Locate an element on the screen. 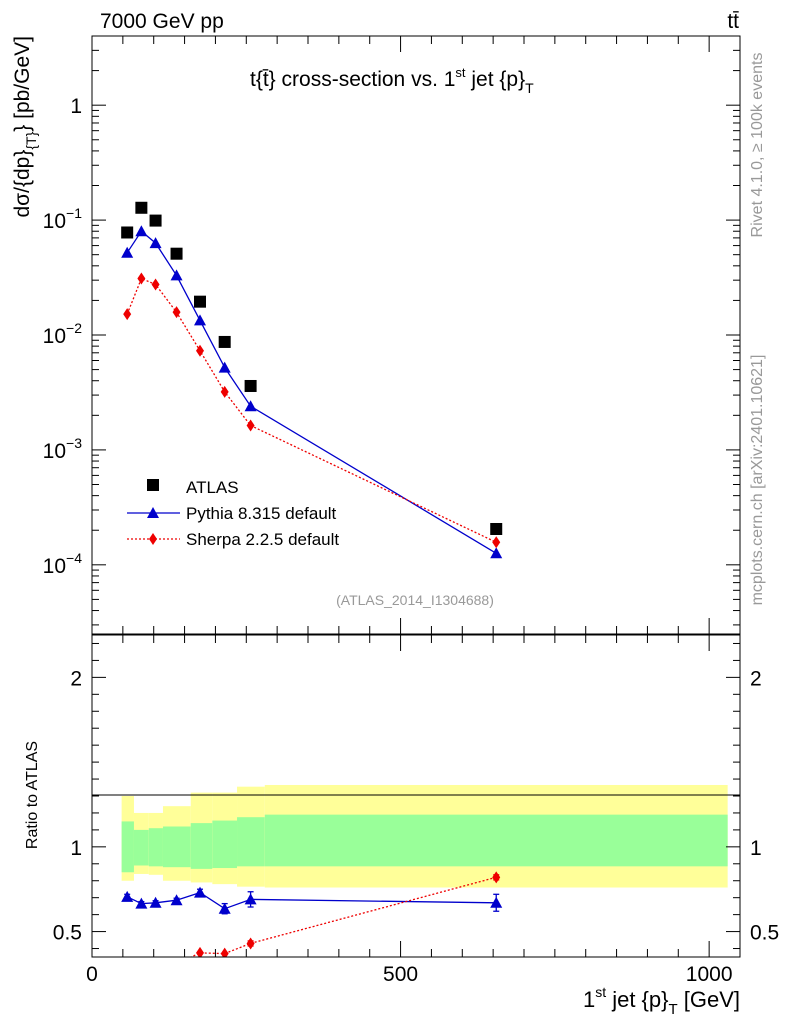 The width and height of the screenshot is (786, 1024). ratio-line-diamond is located at coordinates (343, 916).